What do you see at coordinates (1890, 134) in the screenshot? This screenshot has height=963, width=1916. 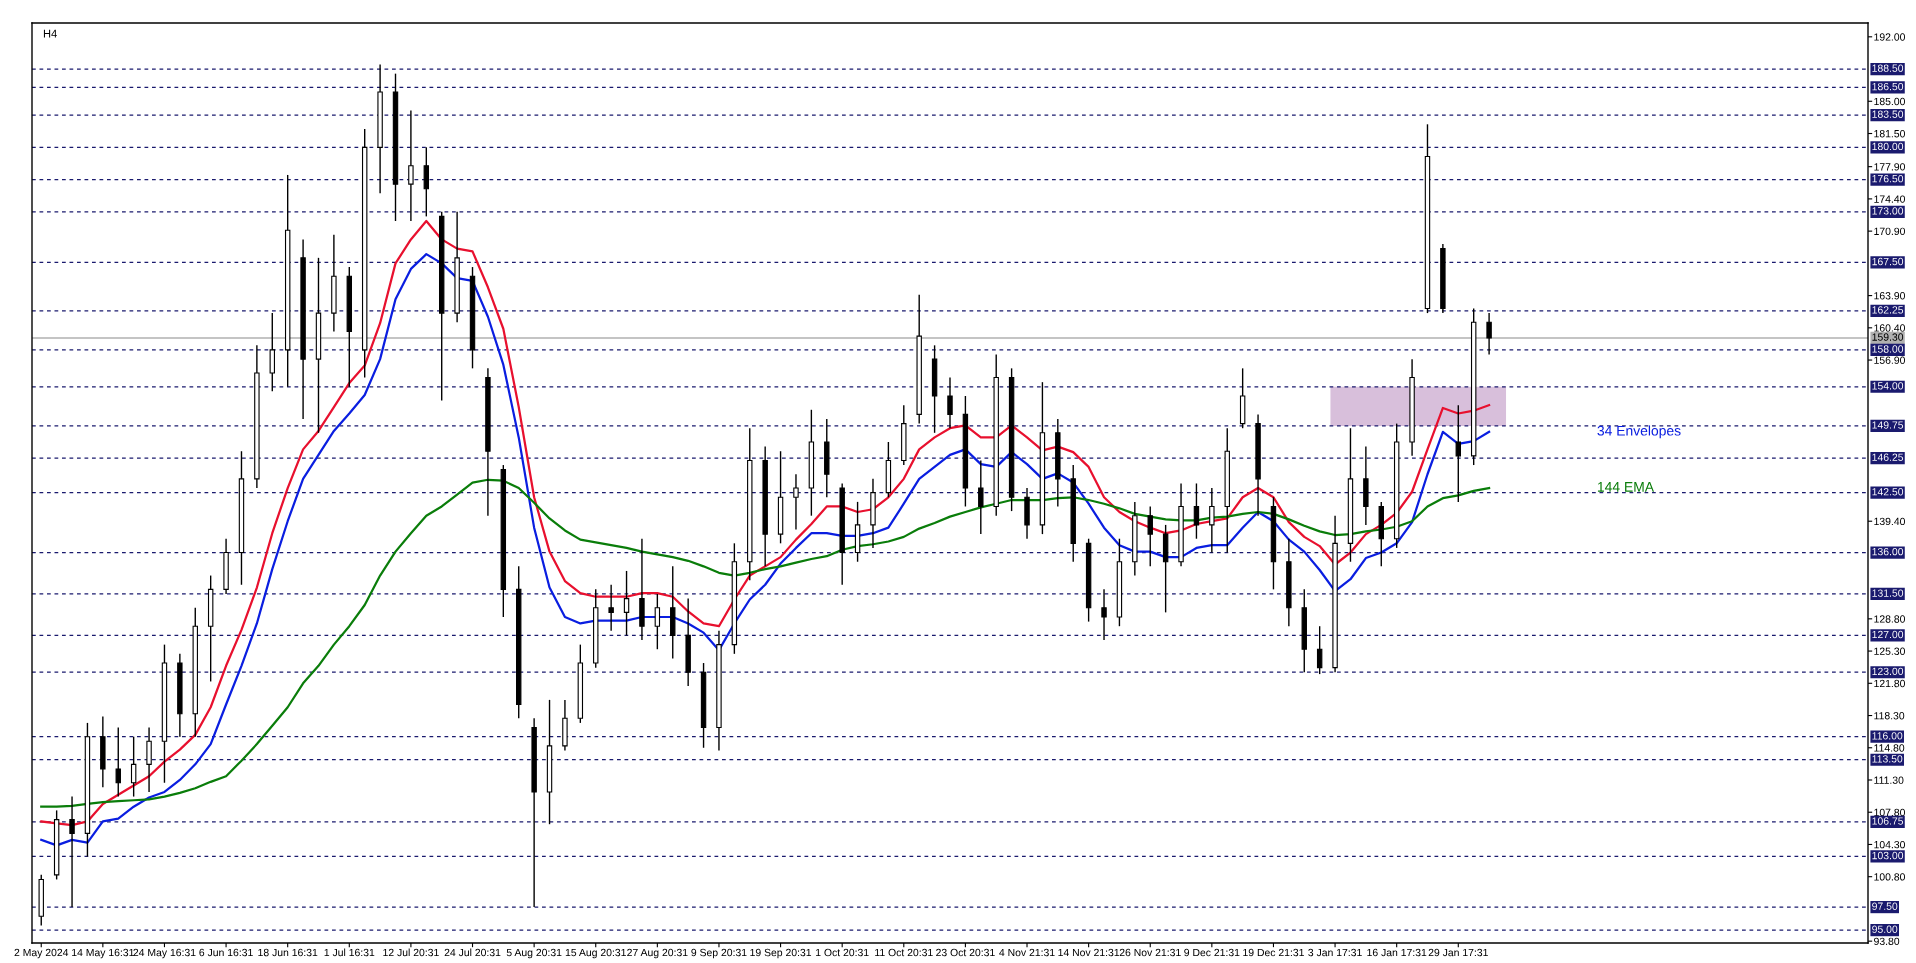 I see `y-tick-label: 181.50` at bounding box center [1890, 134].